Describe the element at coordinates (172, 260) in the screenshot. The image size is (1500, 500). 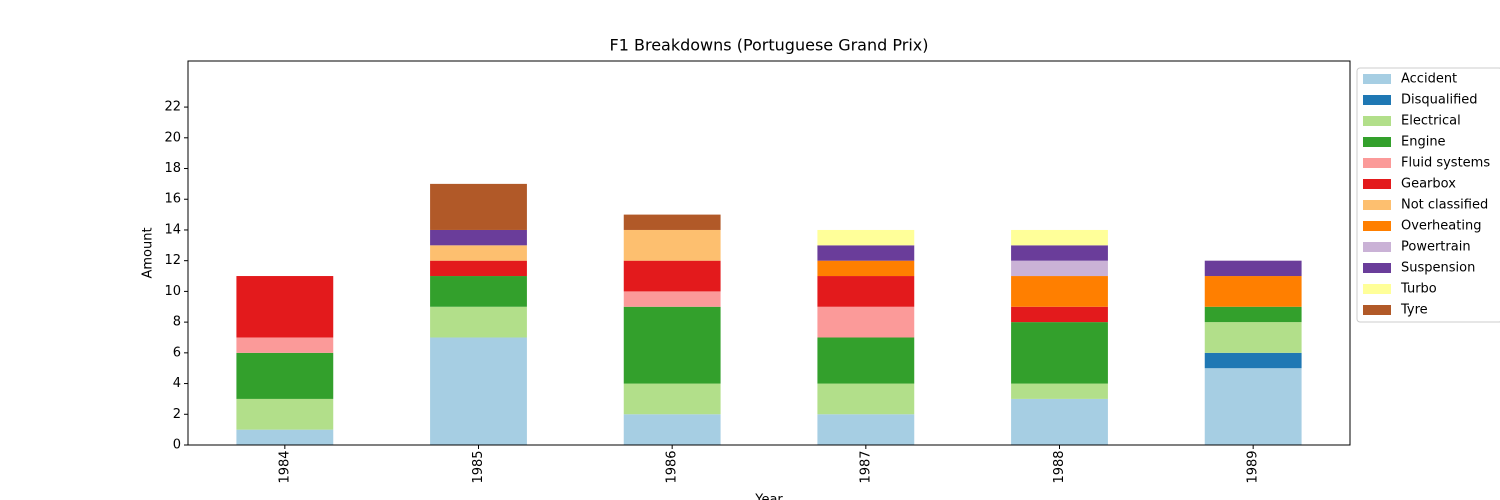
I see `y-tick-label: 12` at that location.